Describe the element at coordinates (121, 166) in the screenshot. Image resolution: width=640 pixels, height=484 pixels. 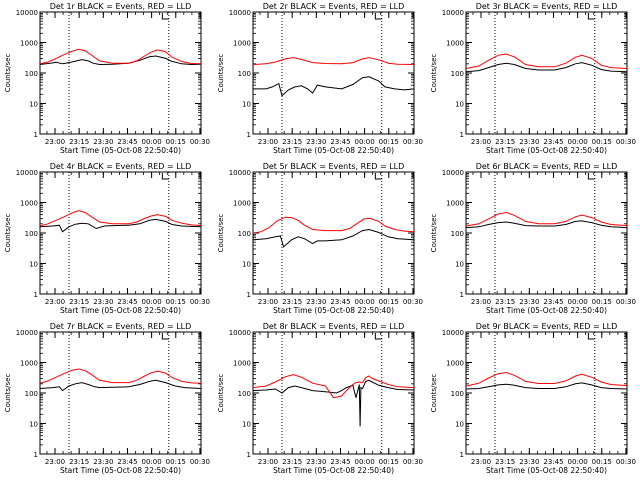
I see `chart-title: Det 4r BLACK = Events, RED = LLD` at that location.